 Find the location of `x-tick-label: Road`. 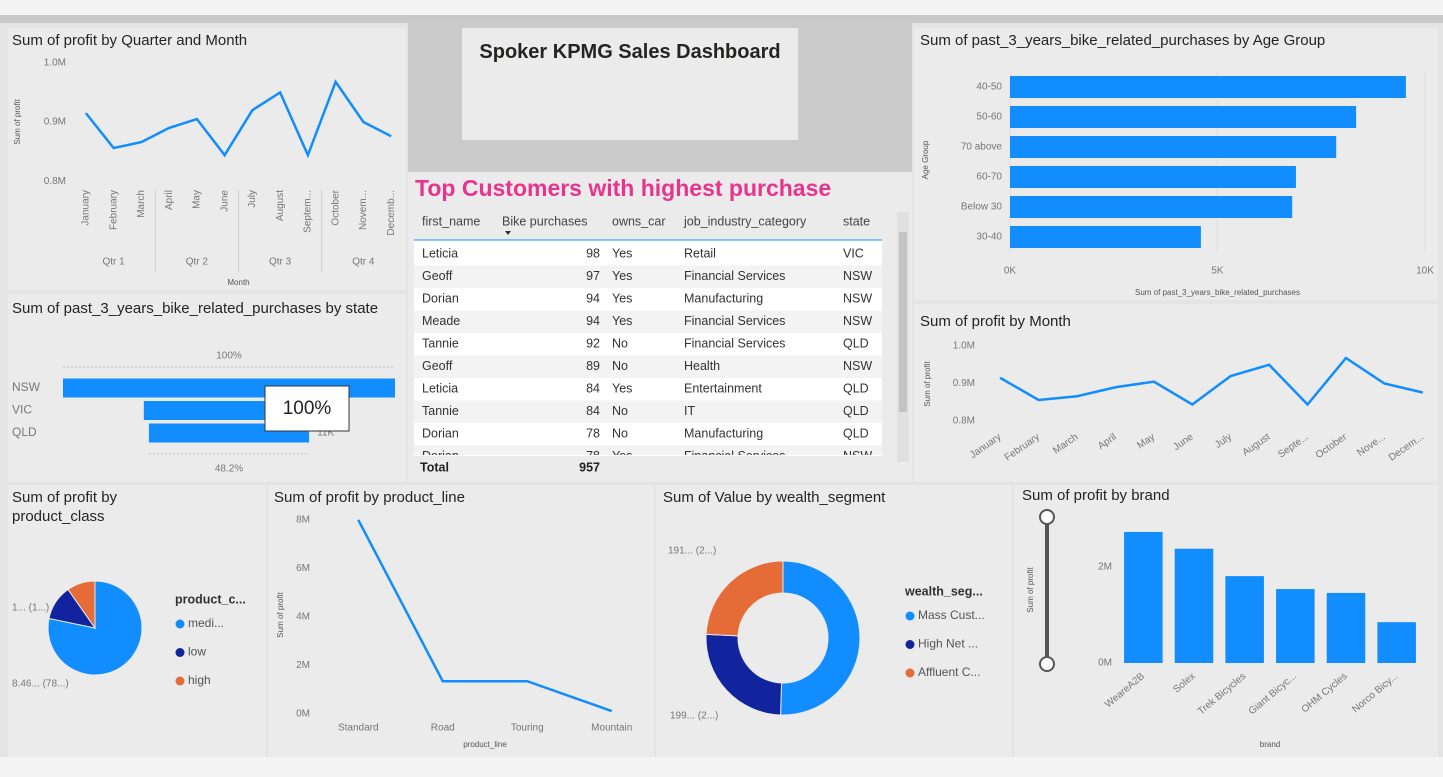

x-tick-label: Road is located at coordinates (443, 728).